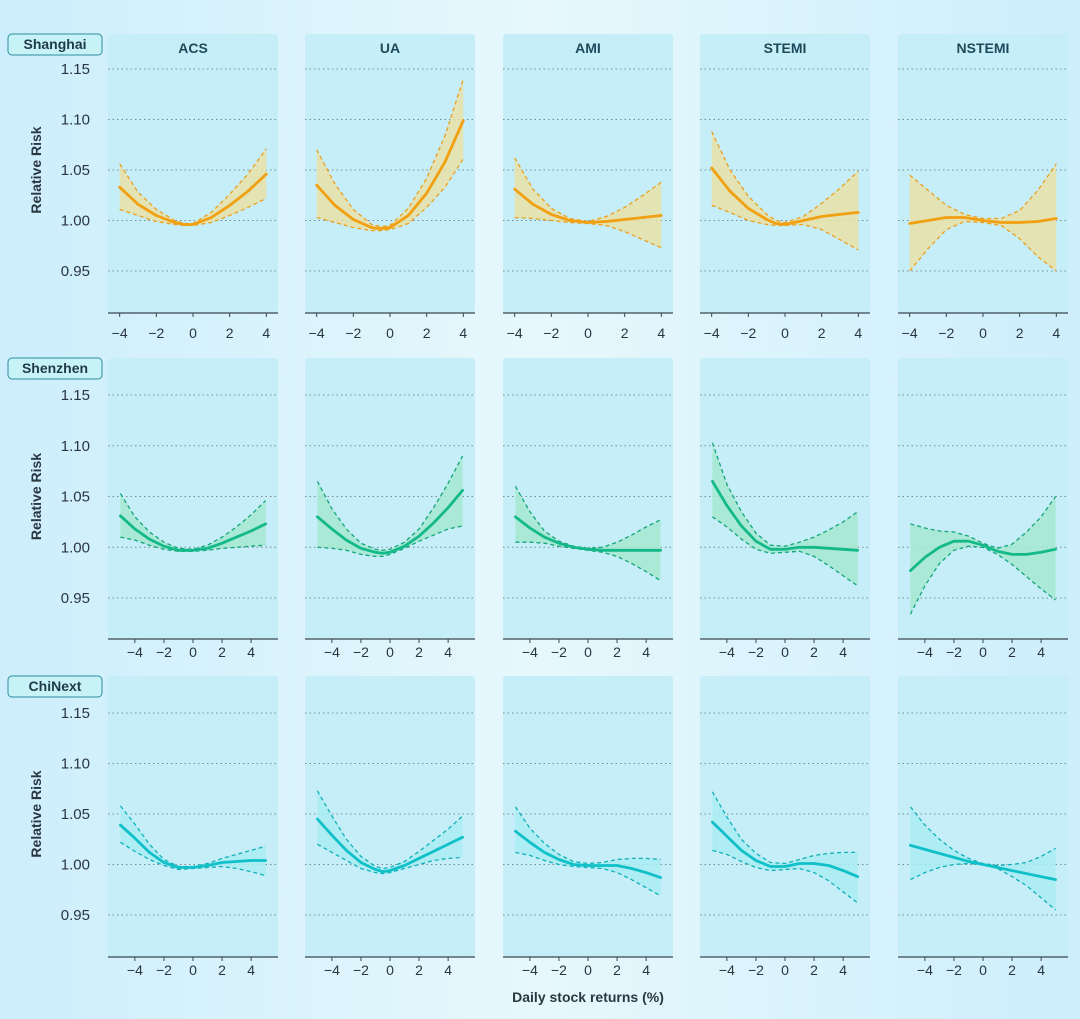 This screenshot has height=1019, width=1080. I want to click on panel-bg-shenzhen-ua, so click(390, 498).